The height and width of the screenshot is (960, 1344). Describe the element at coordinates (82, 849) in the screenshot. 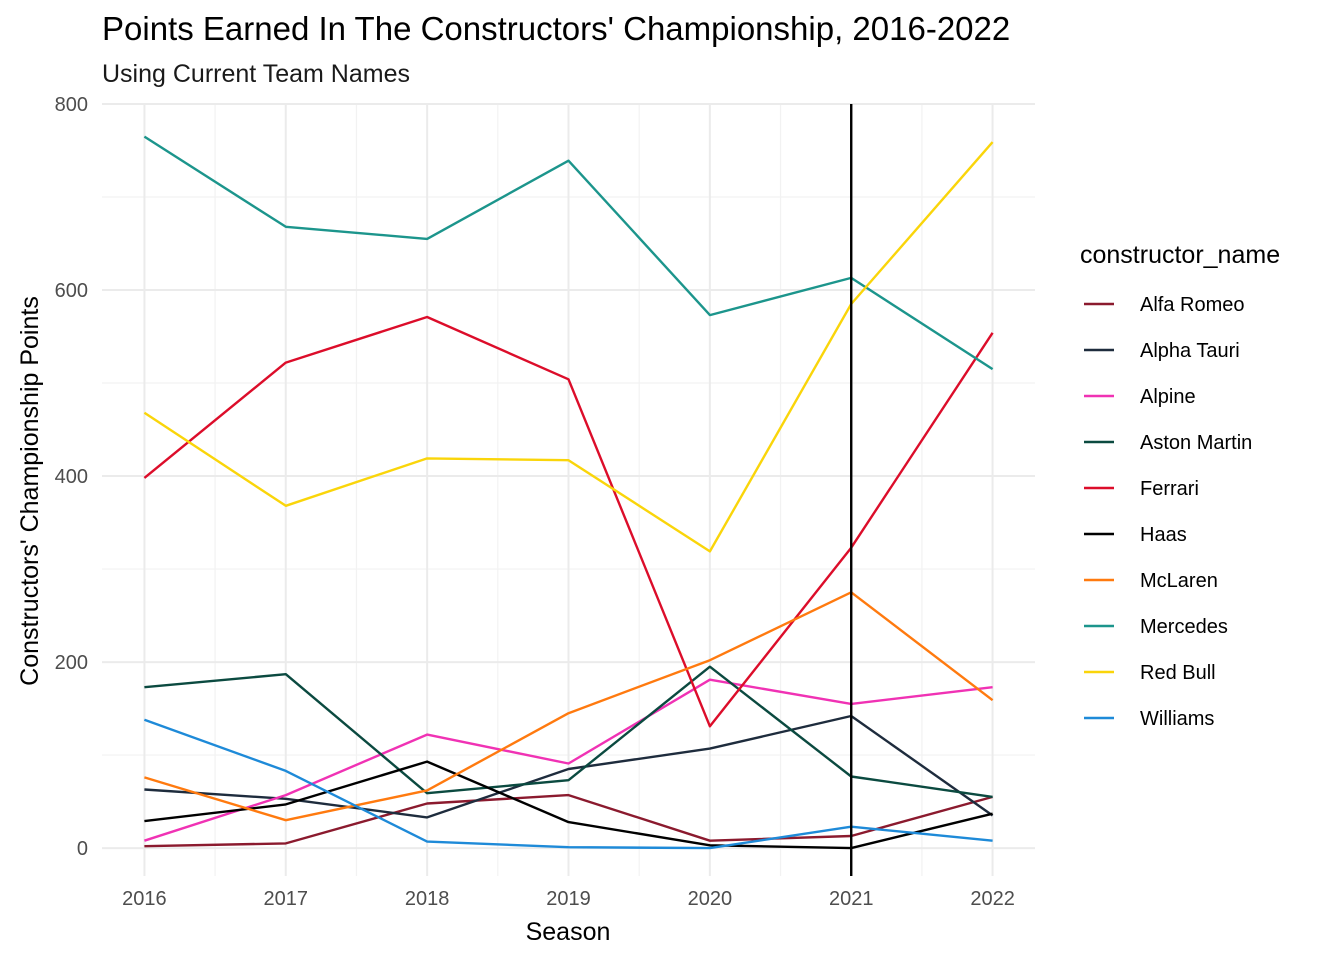

I see `y-tick-label: 0` at that location.